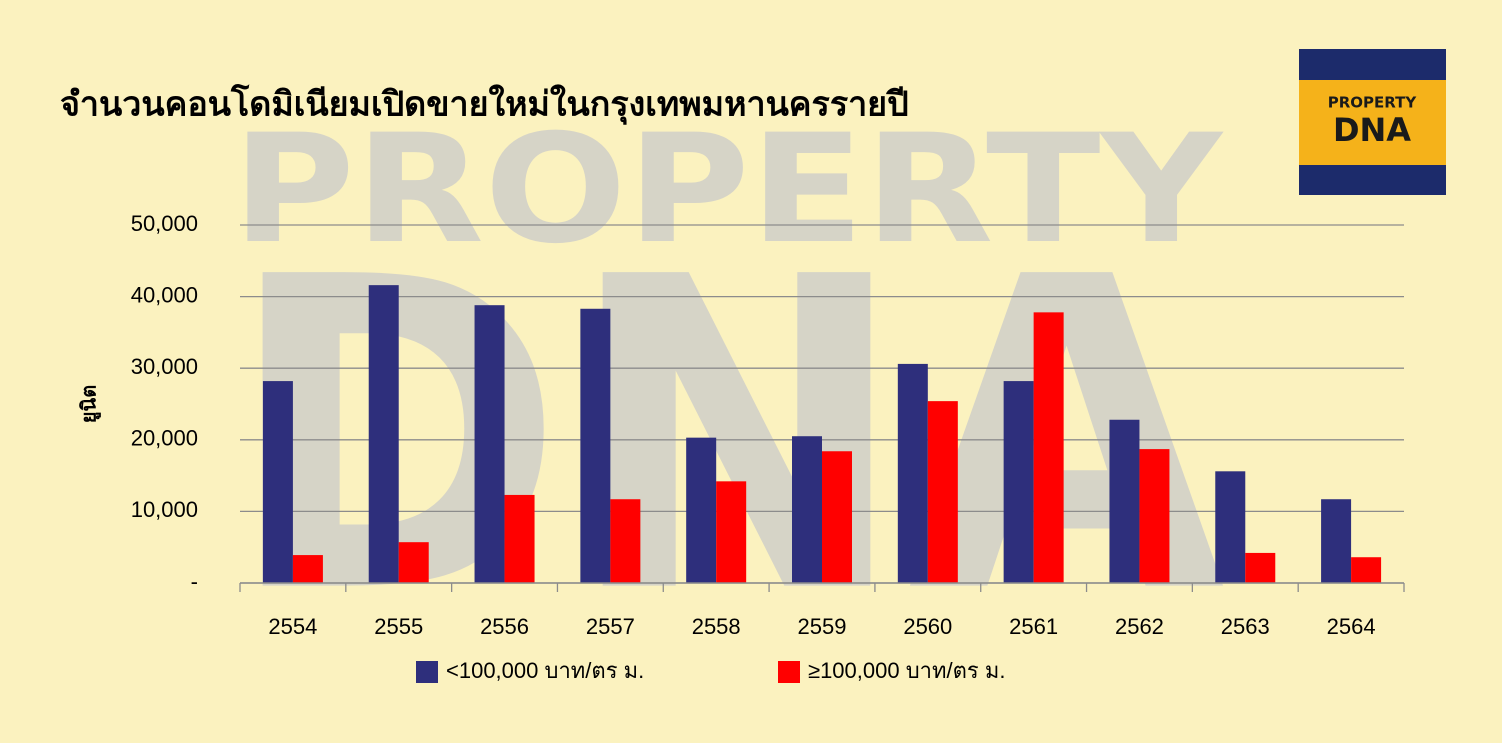 The image size is (1502, 743). What do you see at coordinates (1245, 626) in the screenshot?
I see `x-tick-label: 2563` at bounding box center [1245, 626].